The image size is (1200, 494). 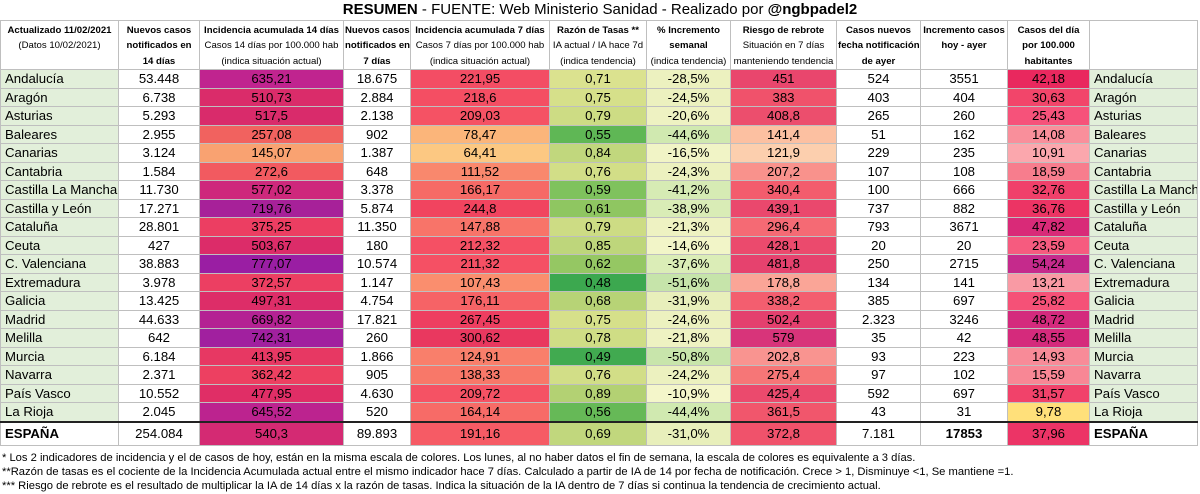 What do you see at coordinates (783, 338) in the screenshot?
I see `rebound-risk: 579` at bounding box center [783, 338].